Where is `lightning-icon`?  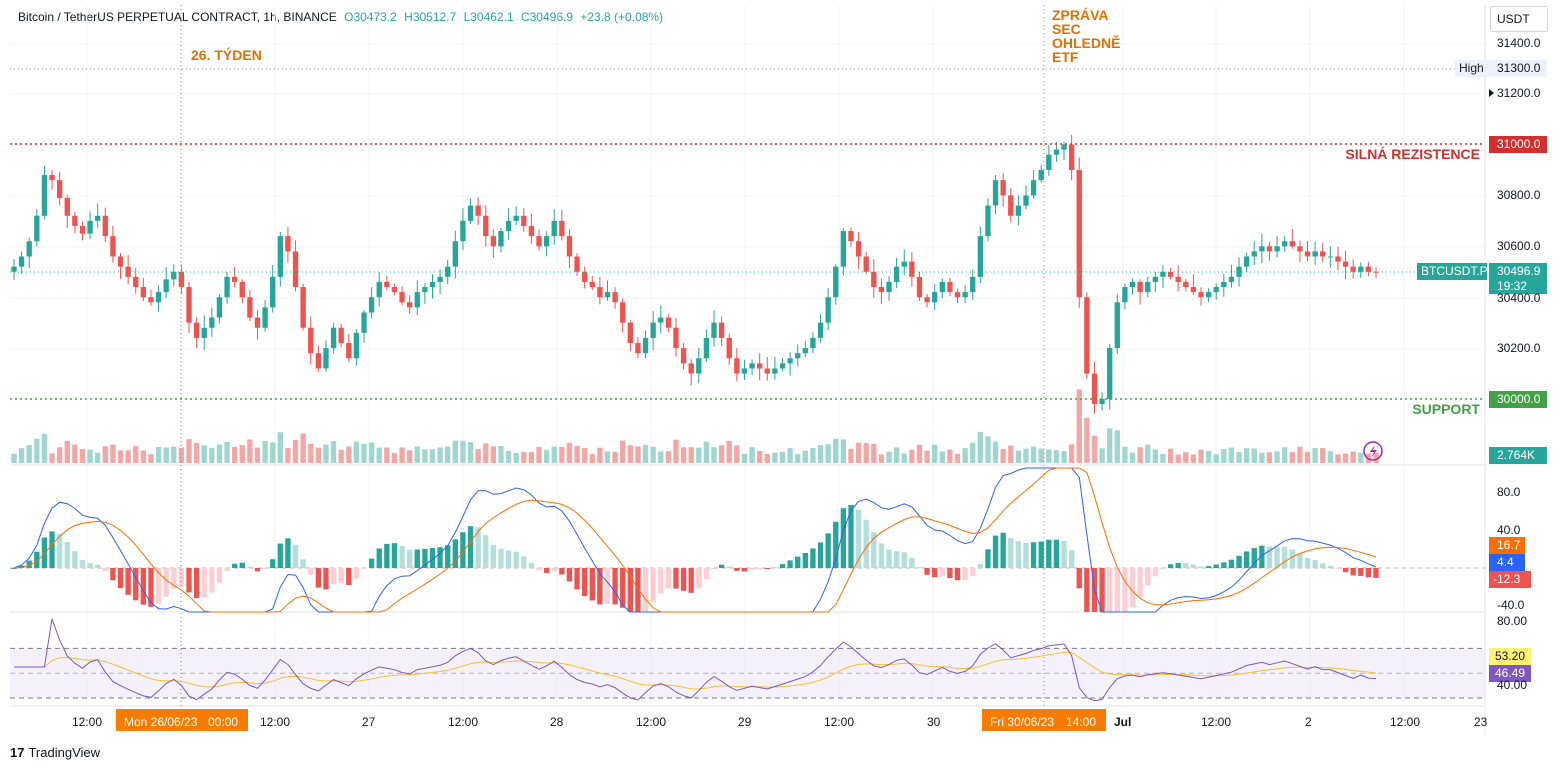 lightning-icon is located at coordinates (1373, 451).